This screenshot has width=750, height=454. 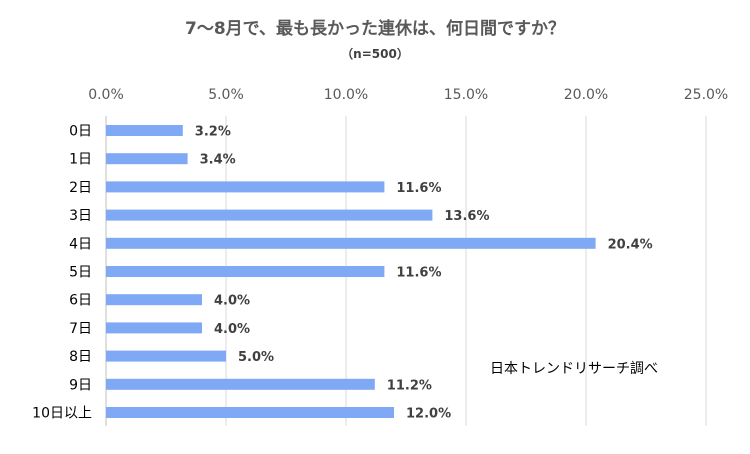 What do you see at coordinates (213, 132) in the screenshot?
I see `data-label: 3.2%` at bounding box center [213, 132].